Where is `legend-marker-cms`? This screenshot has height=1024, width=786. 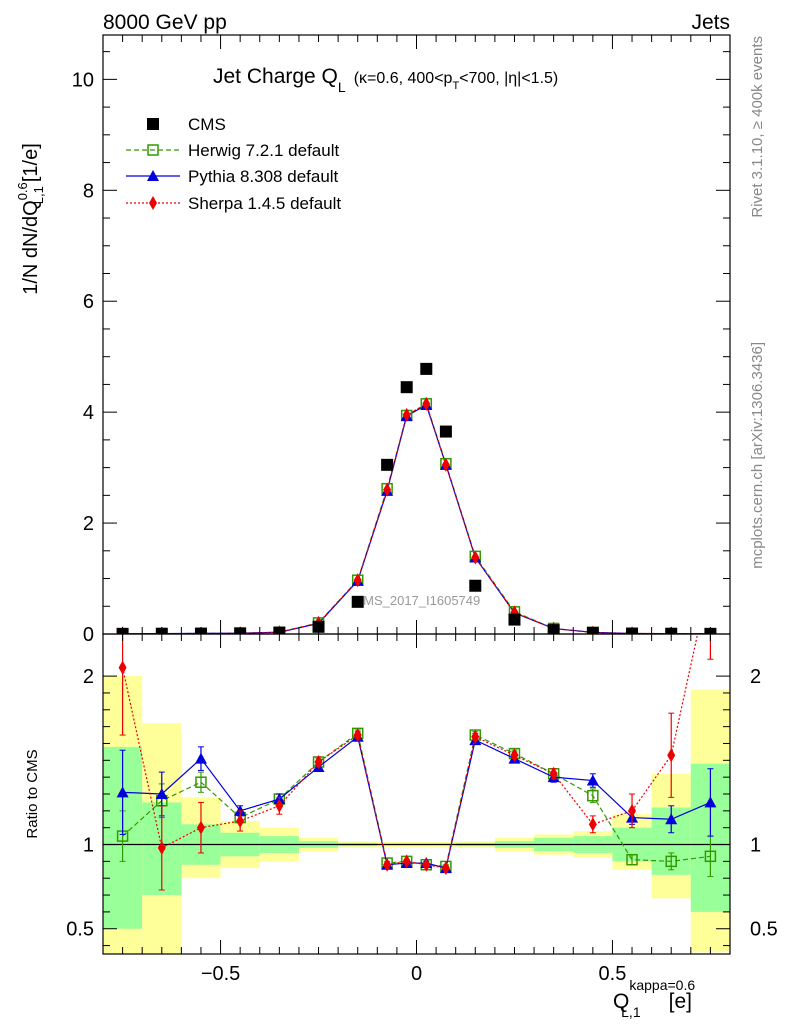
legend-marker-cms is located at coordinates (153, 124).